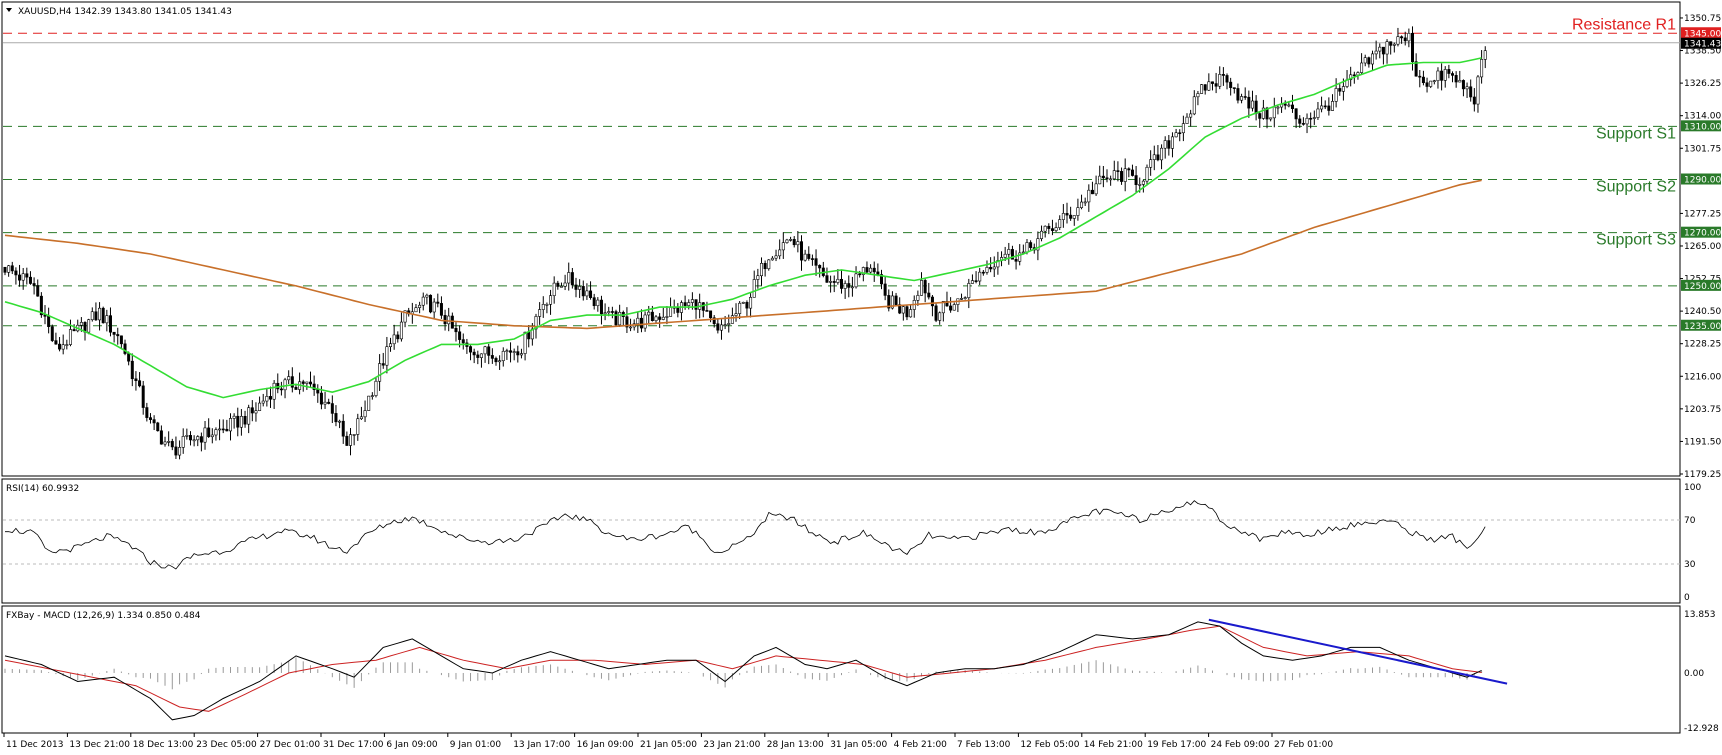 The width and height of the screenshot is (1722, 755). I want to click on price-tick-label: 1350.75, so click(1702, 19).